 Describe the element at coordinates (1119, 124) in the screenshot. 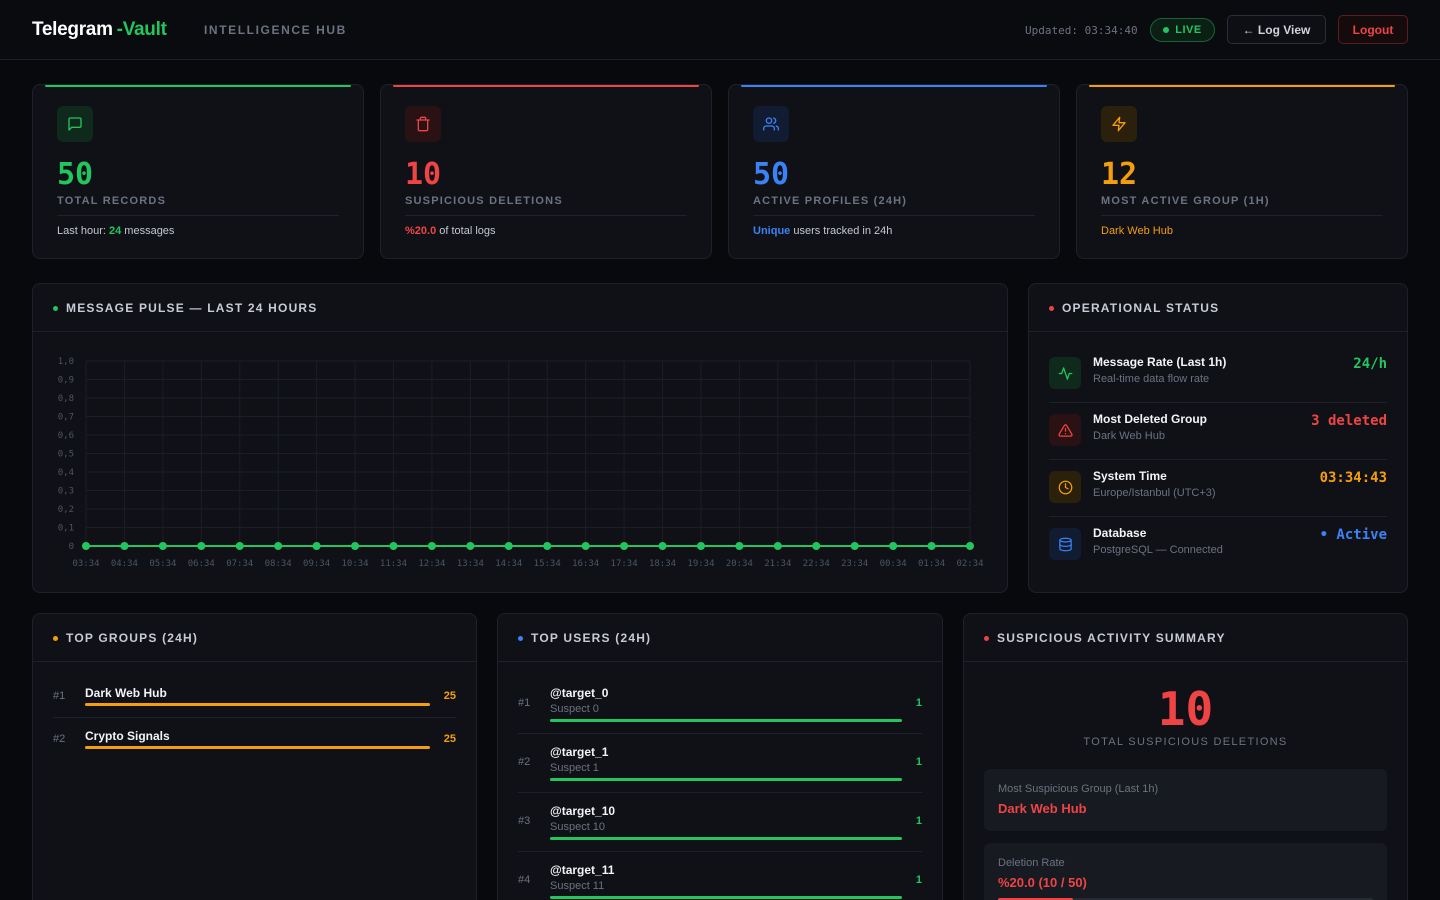

I see `bolt-icon` at that location.